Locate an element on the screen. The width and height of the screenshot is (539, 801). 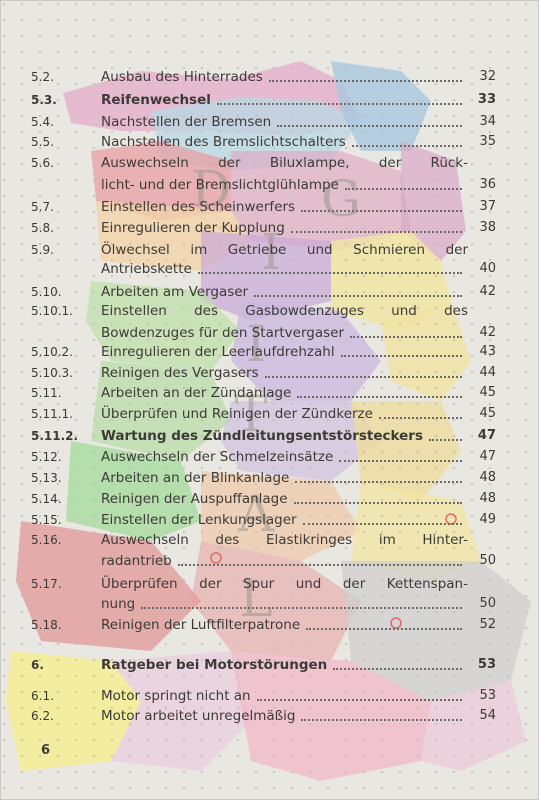
toc-entry-number: 5.10. is located at coordinates (46, 292).